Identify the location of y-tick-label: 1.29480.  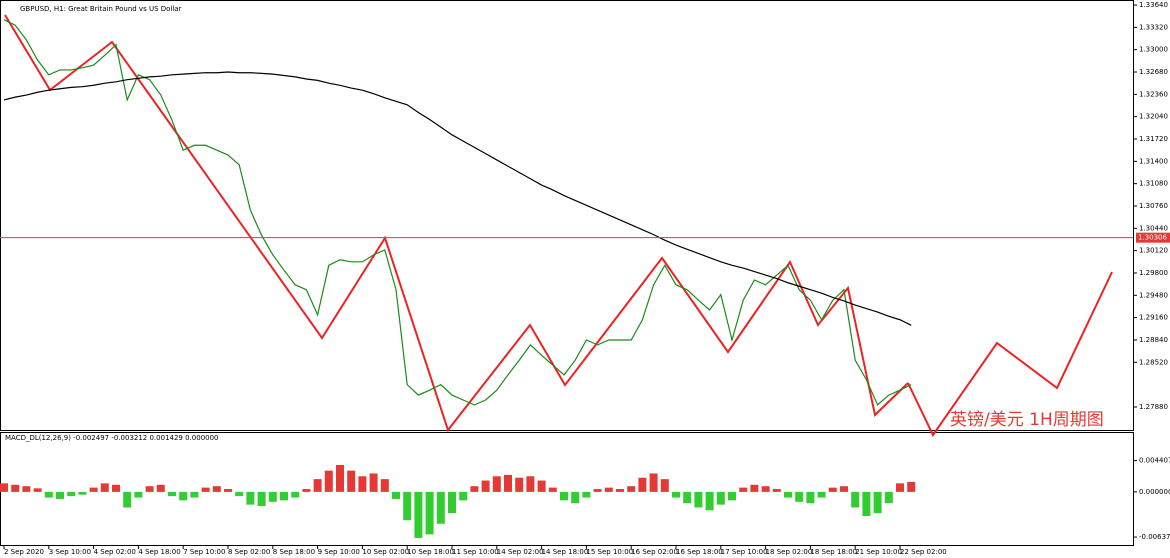
(1153, 295).